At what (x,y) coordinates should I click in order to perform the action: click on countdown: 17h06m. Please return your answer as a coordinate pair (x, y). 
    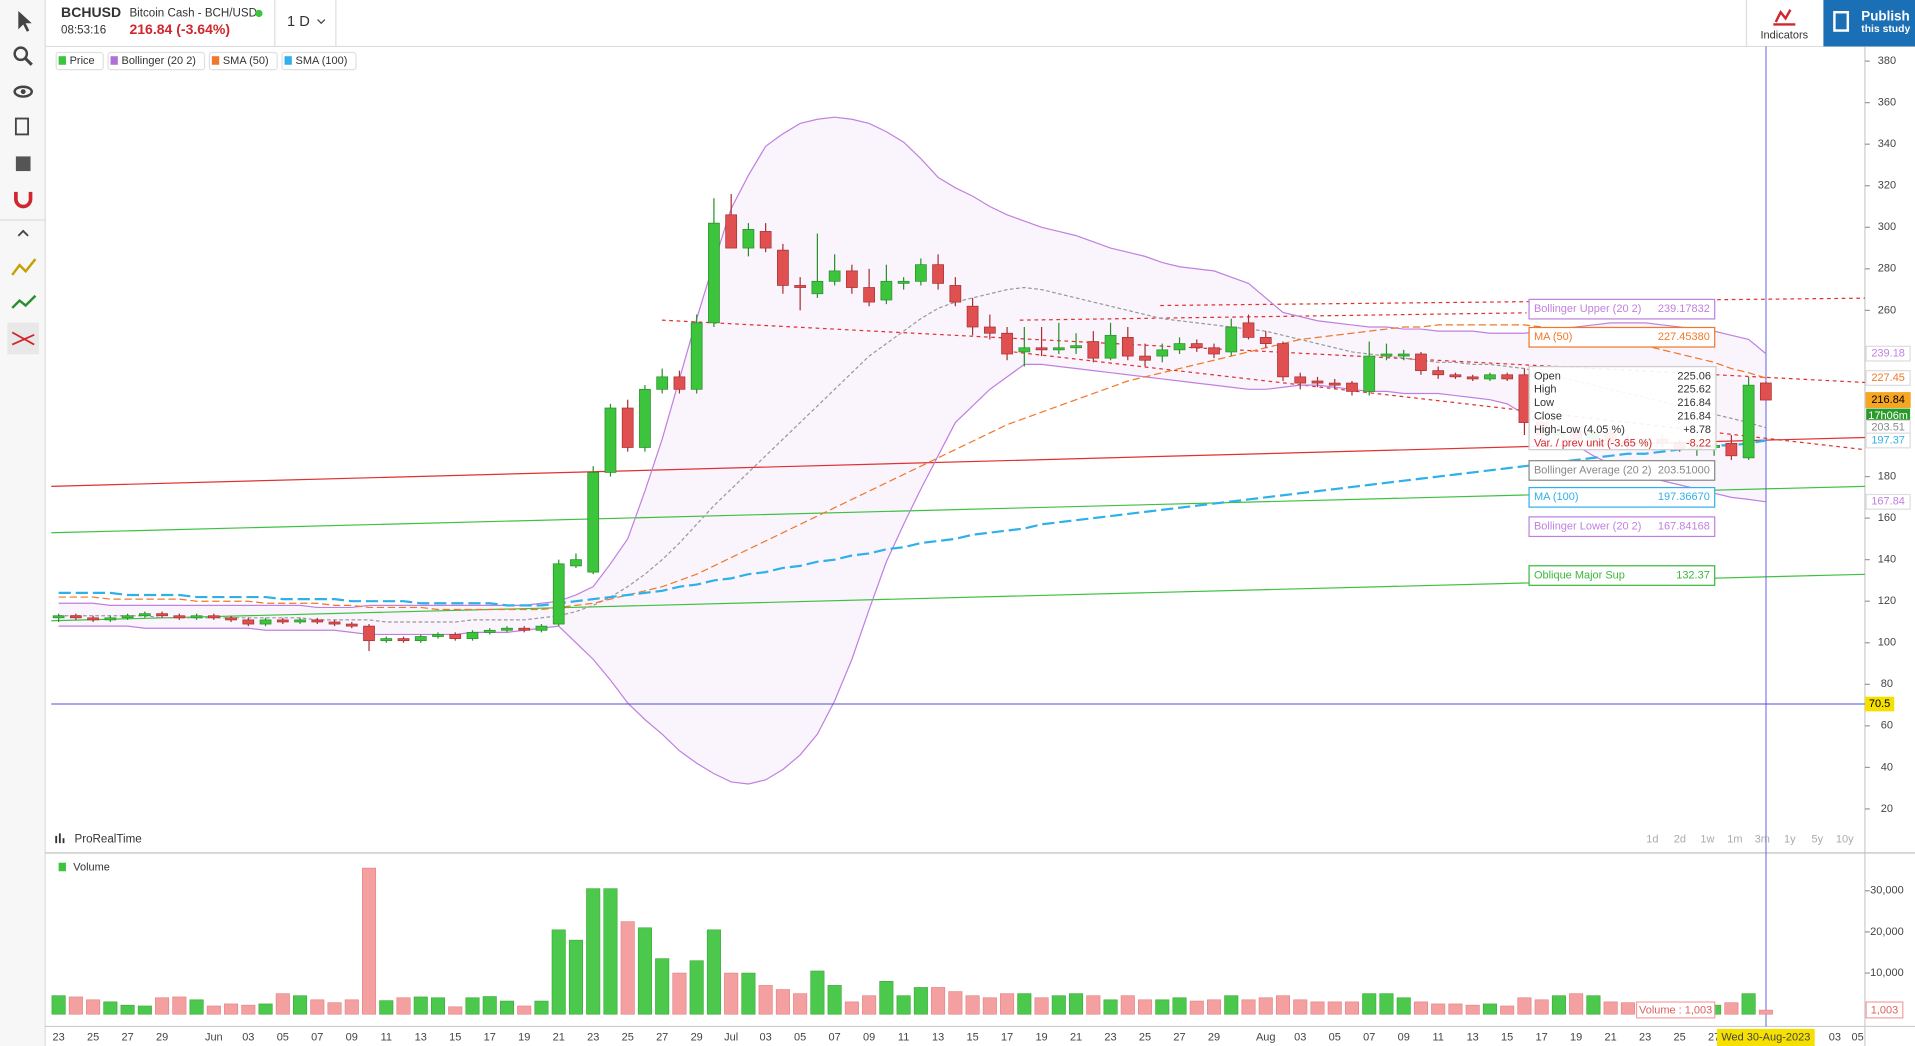
    Looking at the image, I should click on (1888, 416).